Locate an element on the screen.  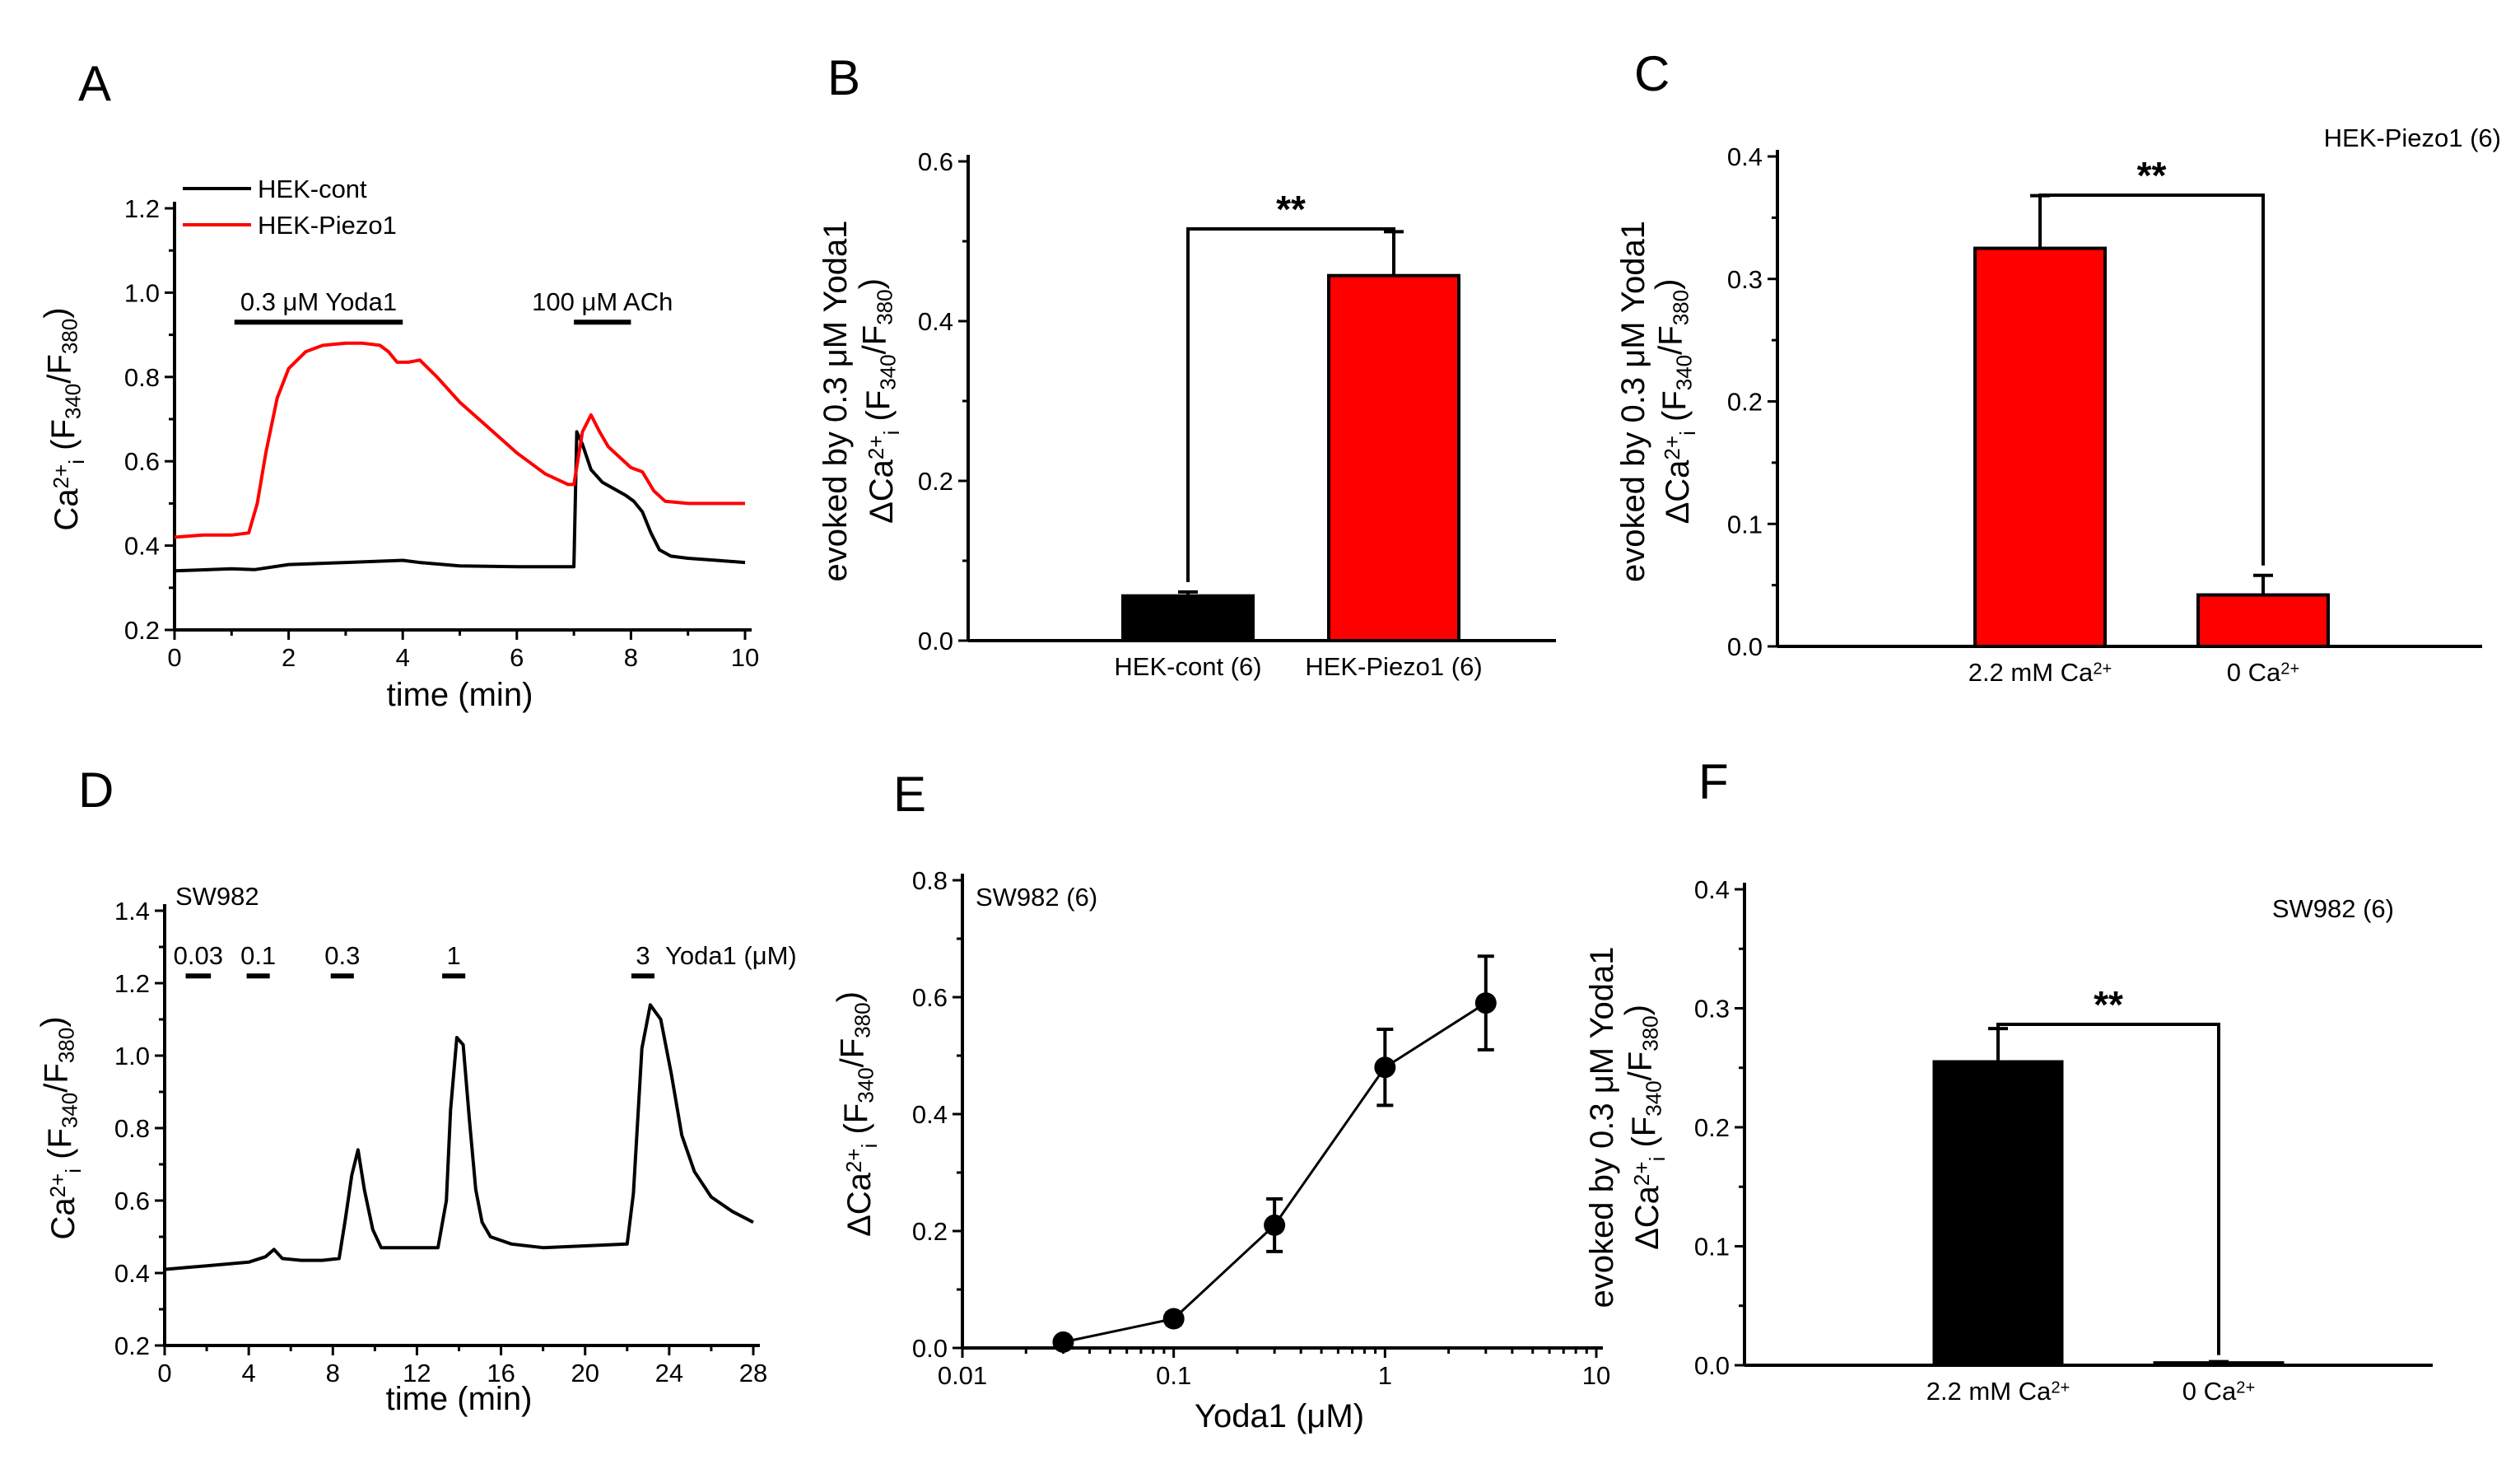
panel-letter-b: B is located at coordinates (843, 77).